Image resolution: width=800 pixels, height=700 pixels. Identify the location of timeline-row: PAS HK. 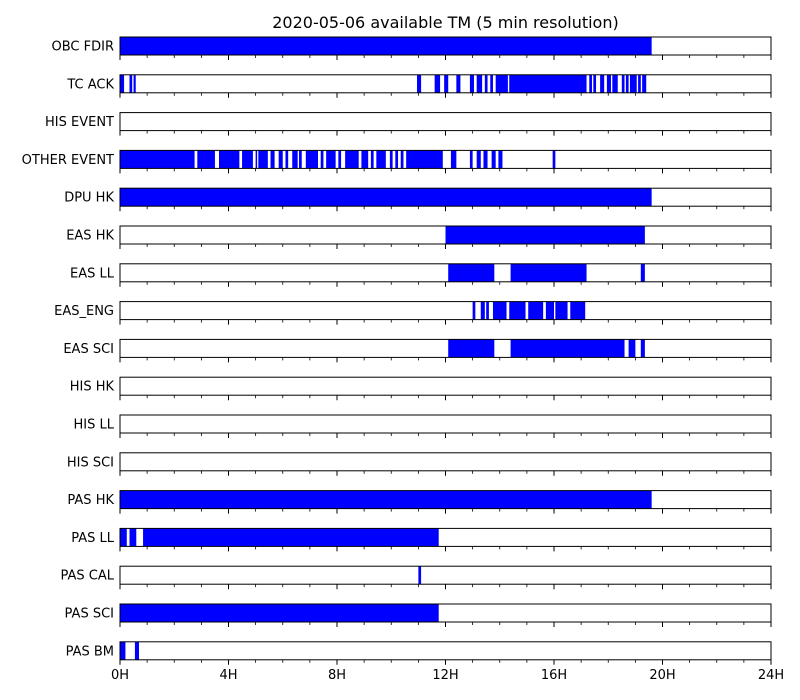
(419, 502).